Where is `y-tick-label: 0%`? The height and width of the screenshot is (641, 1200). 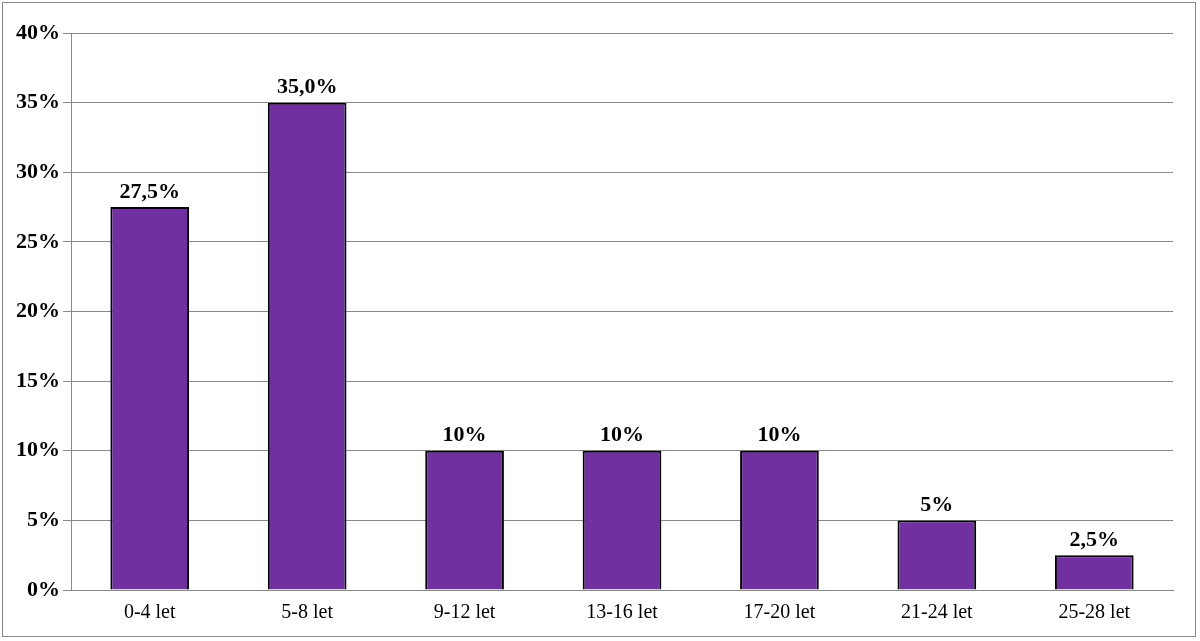 y-tick-label: 0% is located at coordinates (43, 588).